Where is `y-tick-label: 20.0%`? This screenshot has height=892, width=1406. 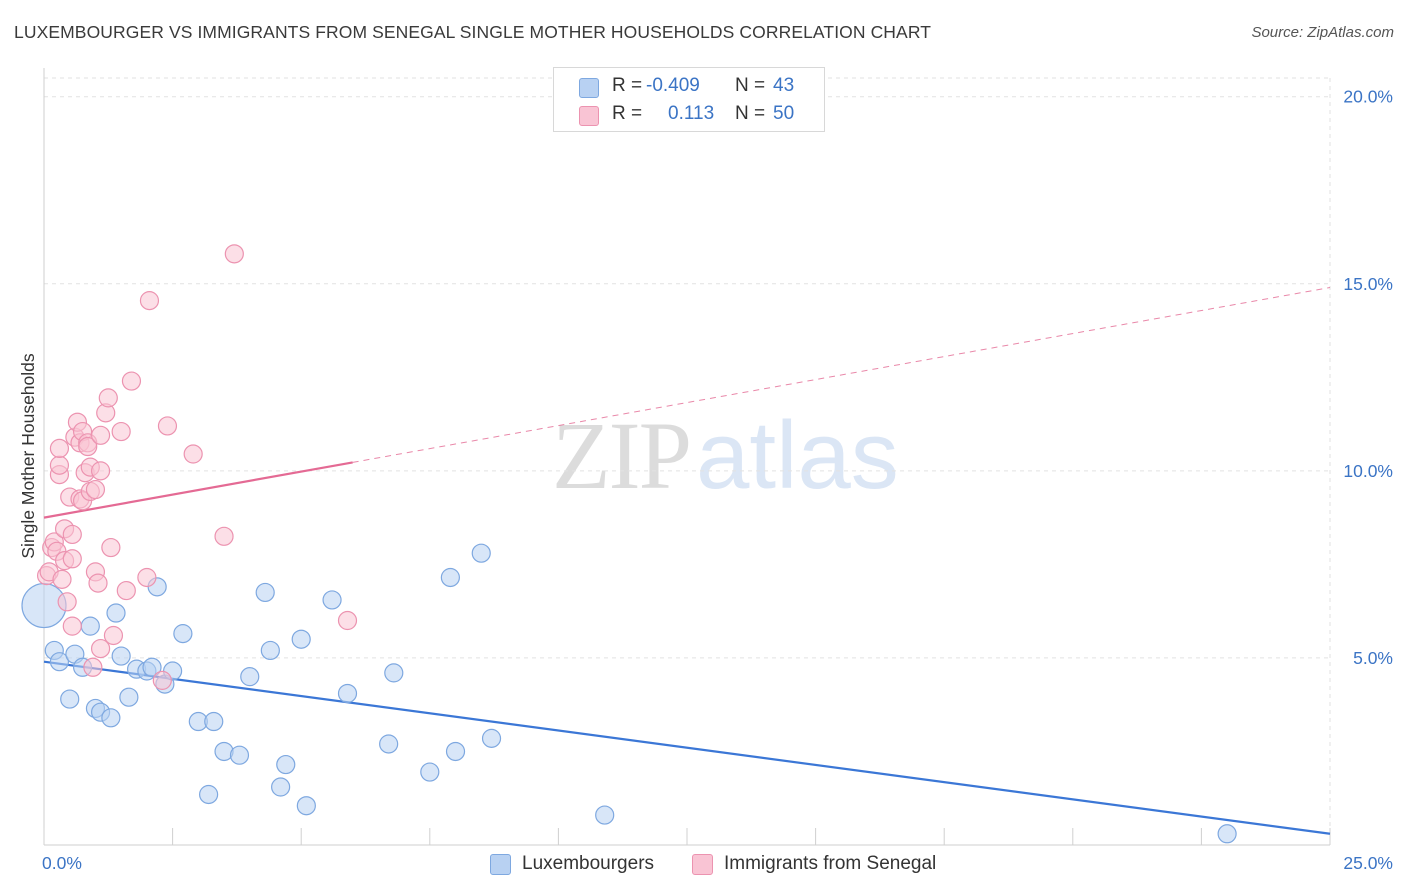
y-tick-label: 20.0% is located at coordinates (1368, 97).